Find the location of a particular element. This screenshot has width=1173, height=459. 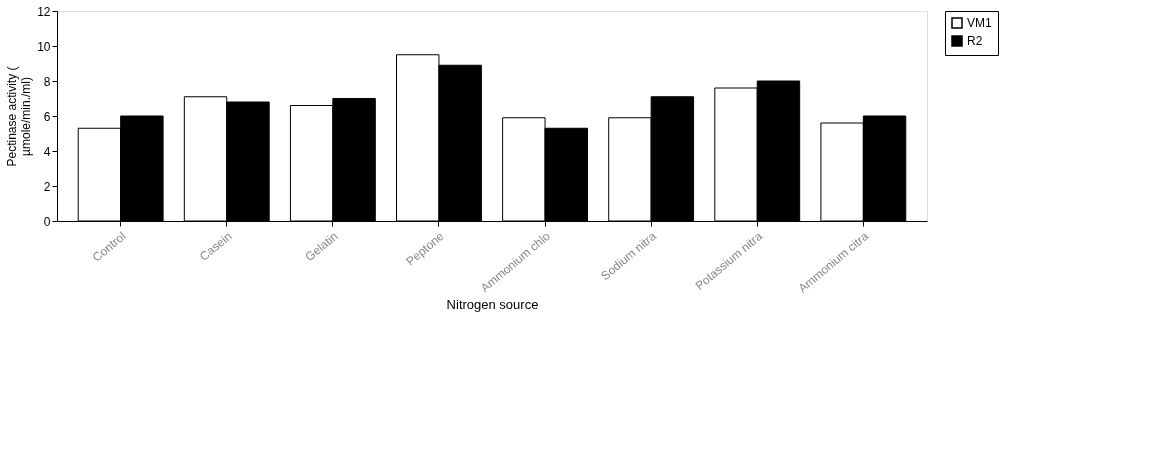

y-axis-title: Pectinase activity (µmole/min./ml) is located at coordinates (19, 116).